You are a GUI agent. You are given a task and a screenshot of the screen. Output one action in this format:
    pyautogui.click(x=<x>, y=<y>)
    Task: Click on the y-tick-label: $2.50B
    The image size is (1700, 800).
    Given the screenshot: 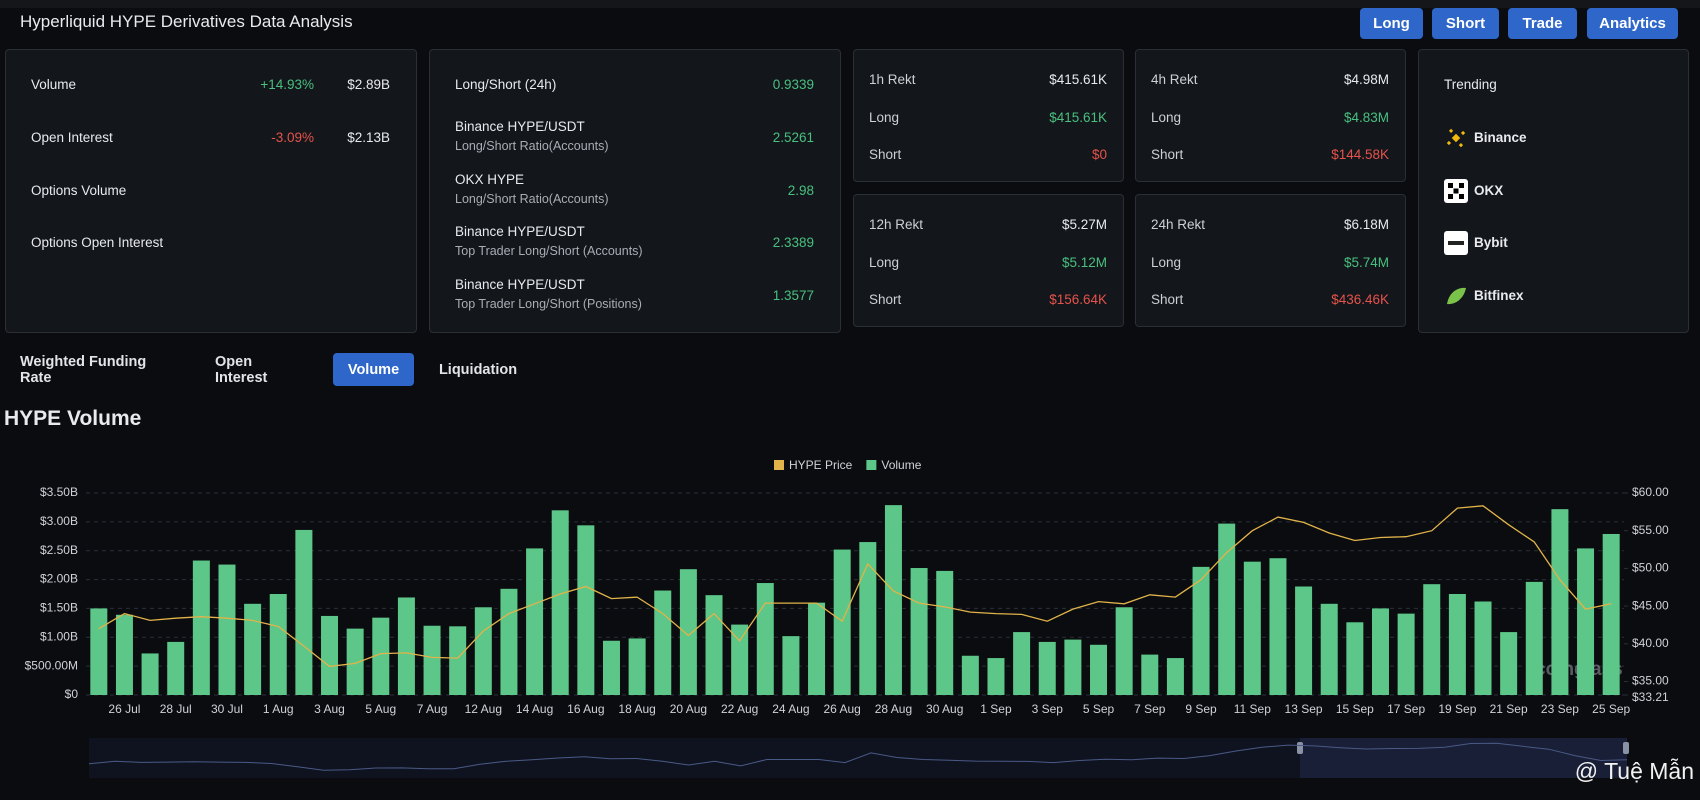 What is the action you would take?
    pyautogui.click(x=59, y=550)
    